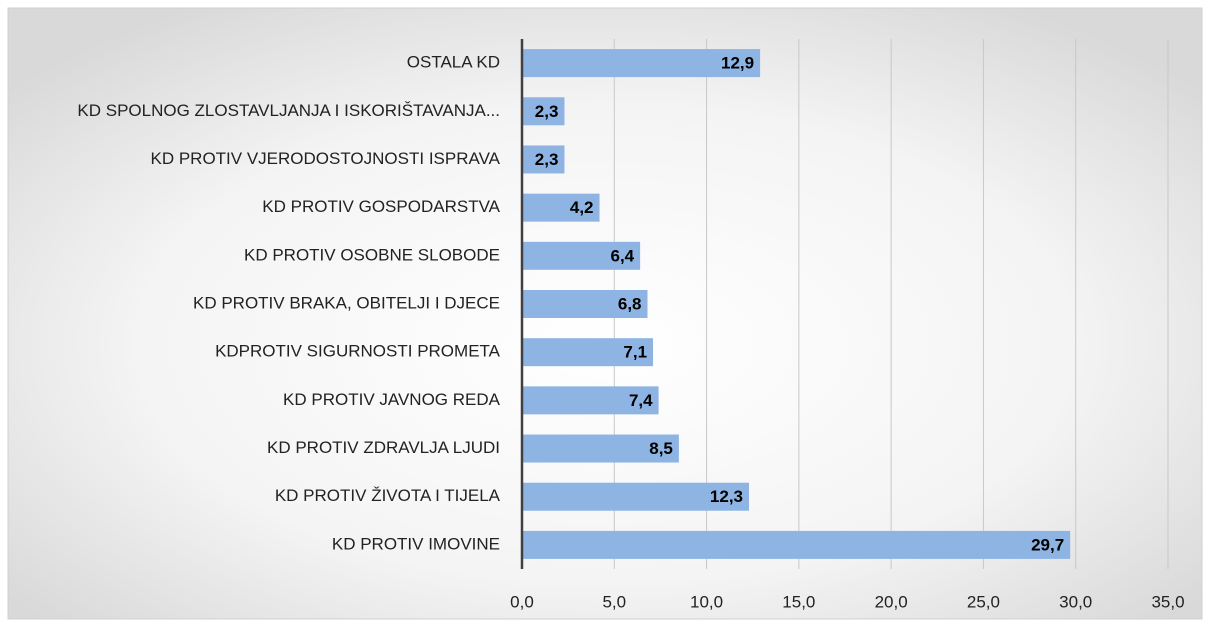 This screenshot has height=625, width=1208. I want to click on y-tick-label: KD PROTIV GOSPODARSTVA, so click(381, 206).